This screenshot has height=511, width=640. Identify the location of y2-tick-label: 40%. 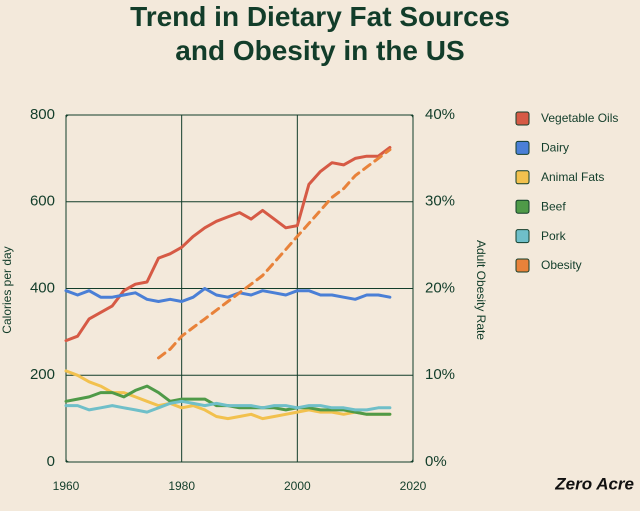
(440, 114).